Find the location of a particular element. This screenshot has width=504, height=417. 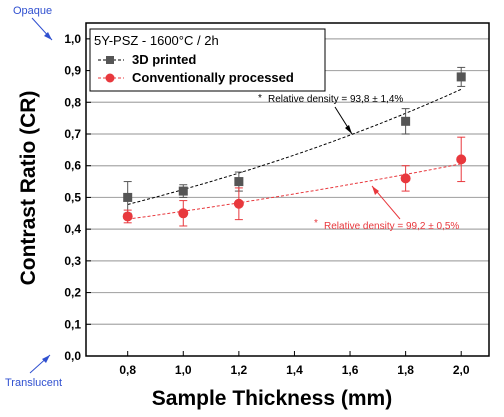

annotation-conv-arrowhead-icon is located at coordinates (375, 190).